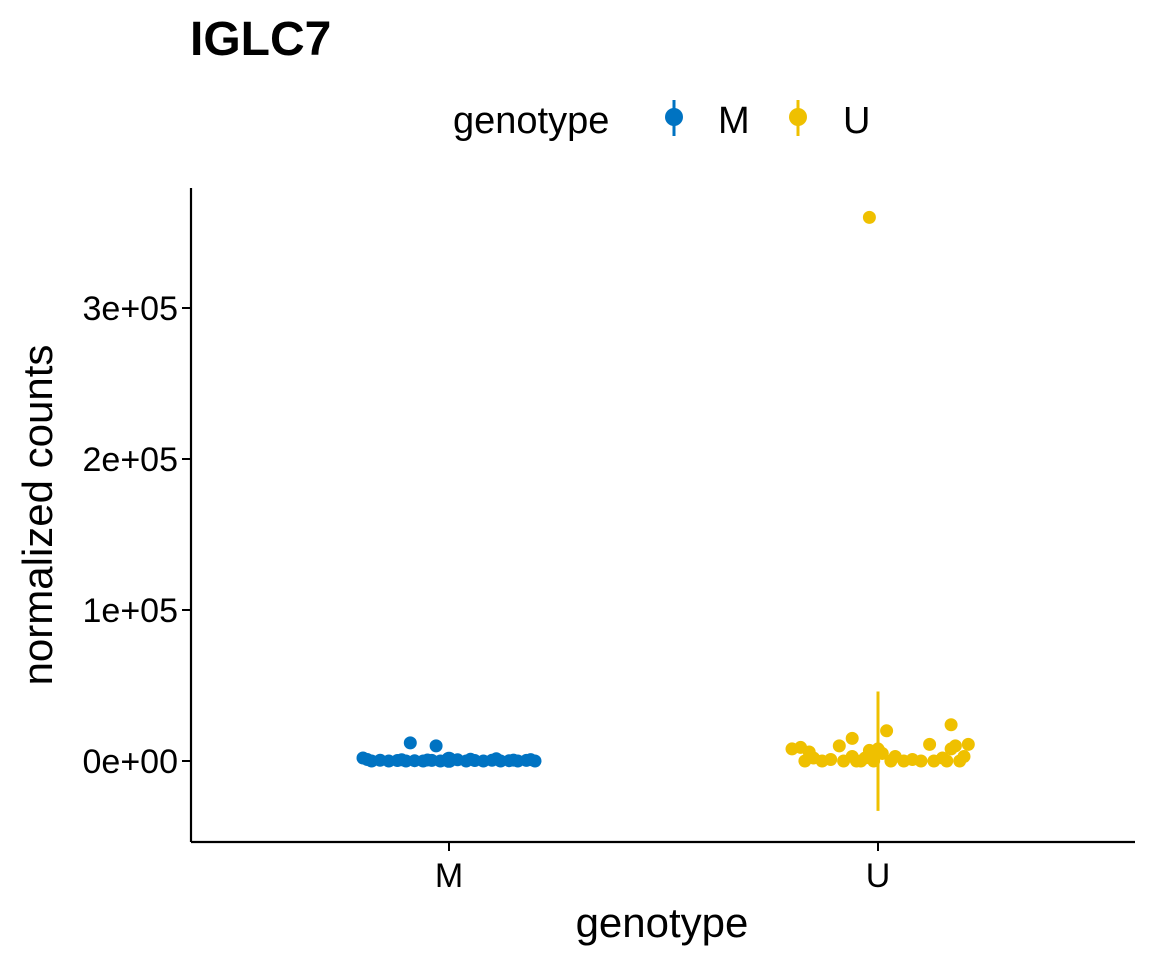 The image size is (1152, 960). What do you see at coordinates (878, 751) in the screenshot?
I see `mean-point-u` at bounding box center [878, 751].